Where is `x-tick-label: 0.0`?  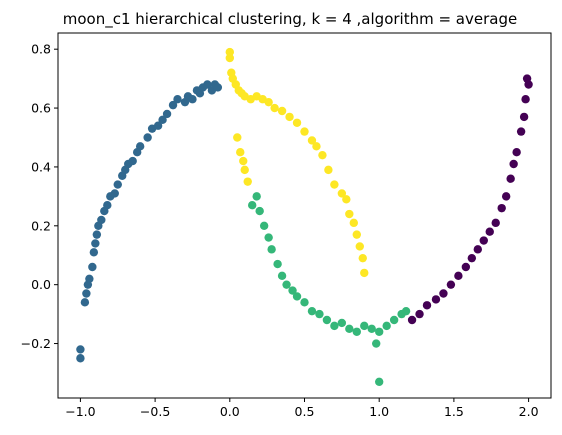
x-tick-label: 0.0 is located at coordinates (230, 411).